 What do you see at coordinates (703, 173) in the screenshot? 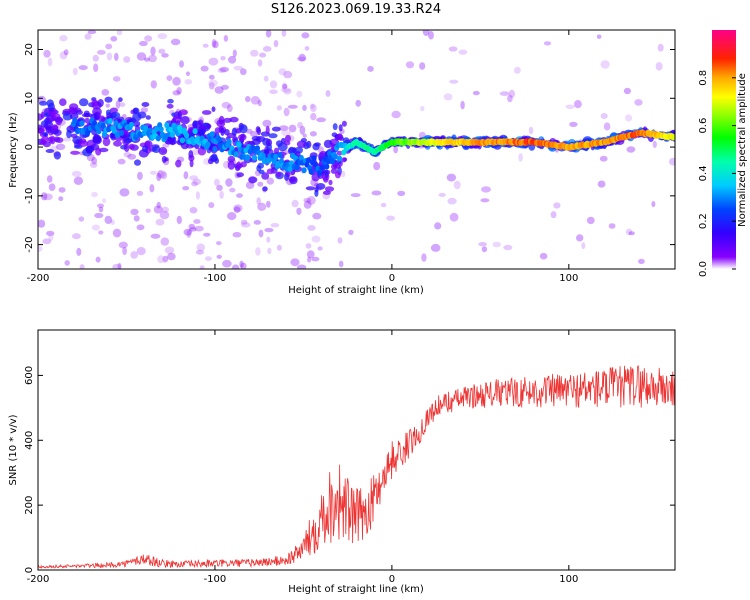
I see `tick-label: 0.4` at bounding box center [703, 173].